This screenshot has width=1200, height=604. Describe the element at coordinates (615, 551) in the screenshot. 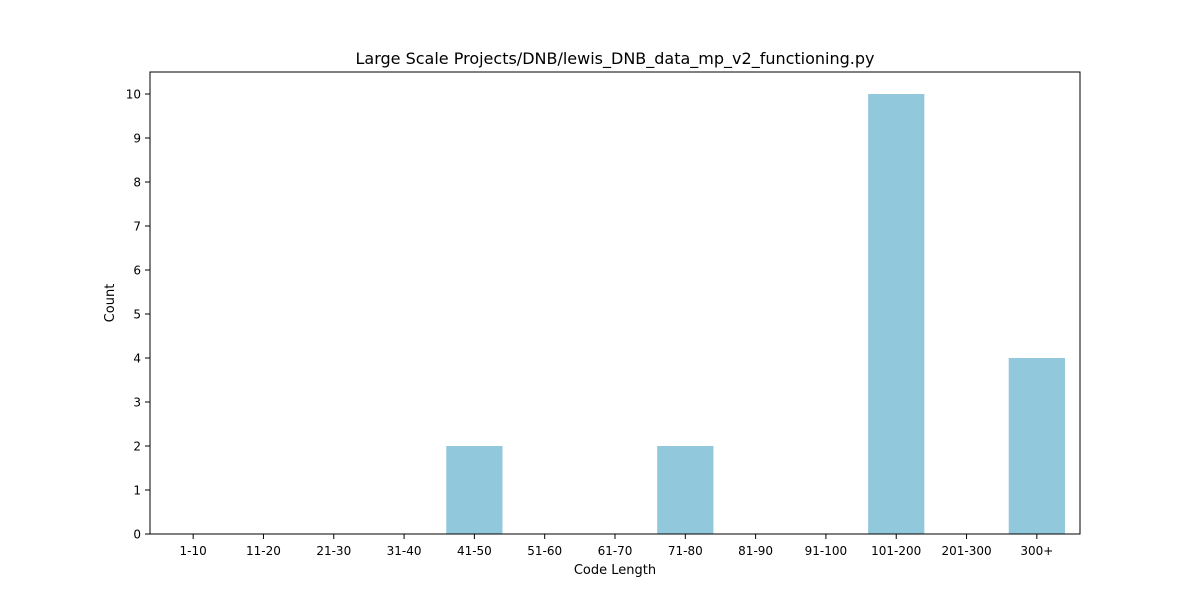

I see `x-tick-label: 61-70` at that location.